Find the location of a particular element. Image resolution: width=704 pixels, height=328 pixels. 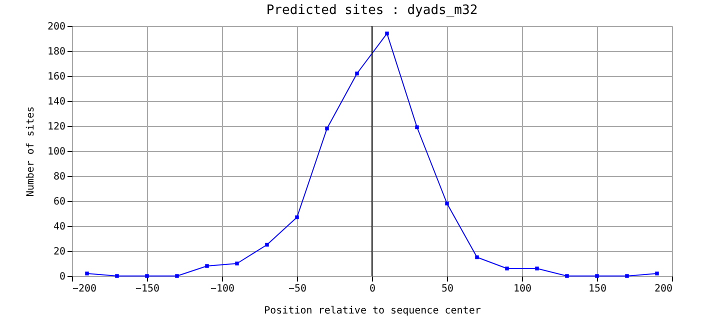

y-tick-label: 80 is located at coordinates (59, 177).